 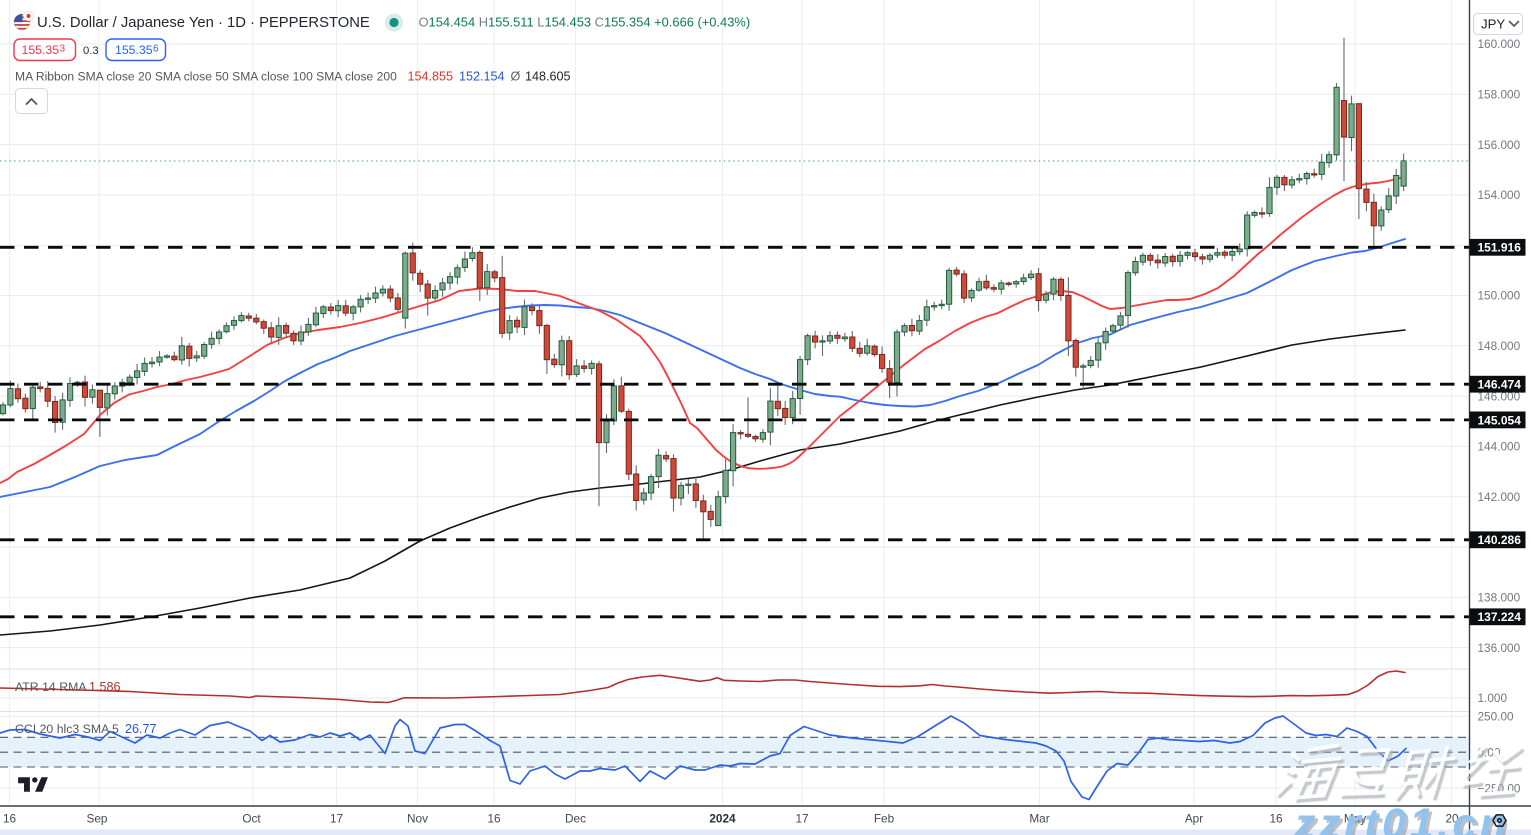 I want to click on svg-text: 154.855, so click(x=431, y=77).